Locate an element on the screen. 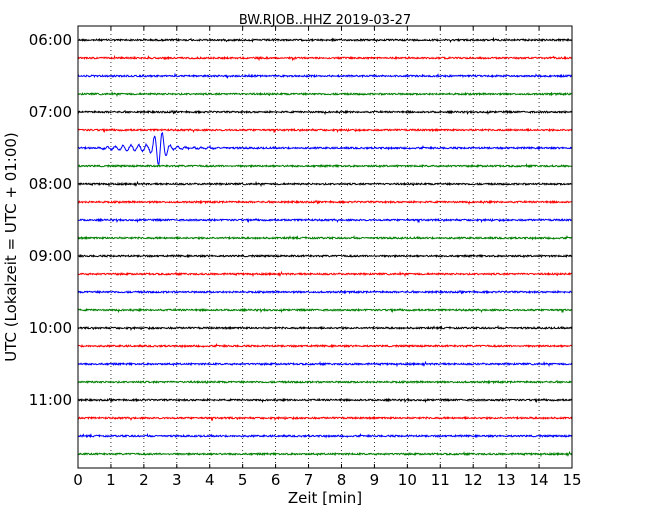  x-tick-label: 3 is located at coordinates (177, 480).